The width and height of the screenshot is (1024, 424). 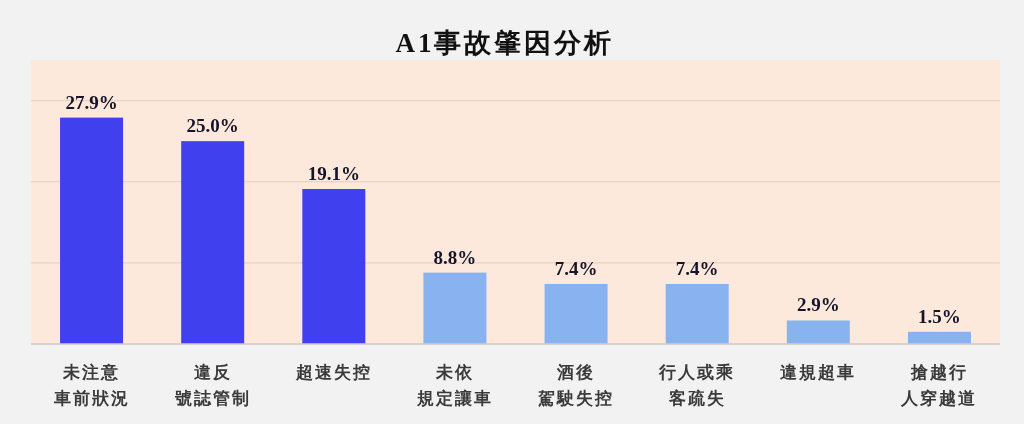 What do you see at coordinates (333, 174) in the screenshot?
I see `data-label: 19.1%` at bounding box center [333, 174].